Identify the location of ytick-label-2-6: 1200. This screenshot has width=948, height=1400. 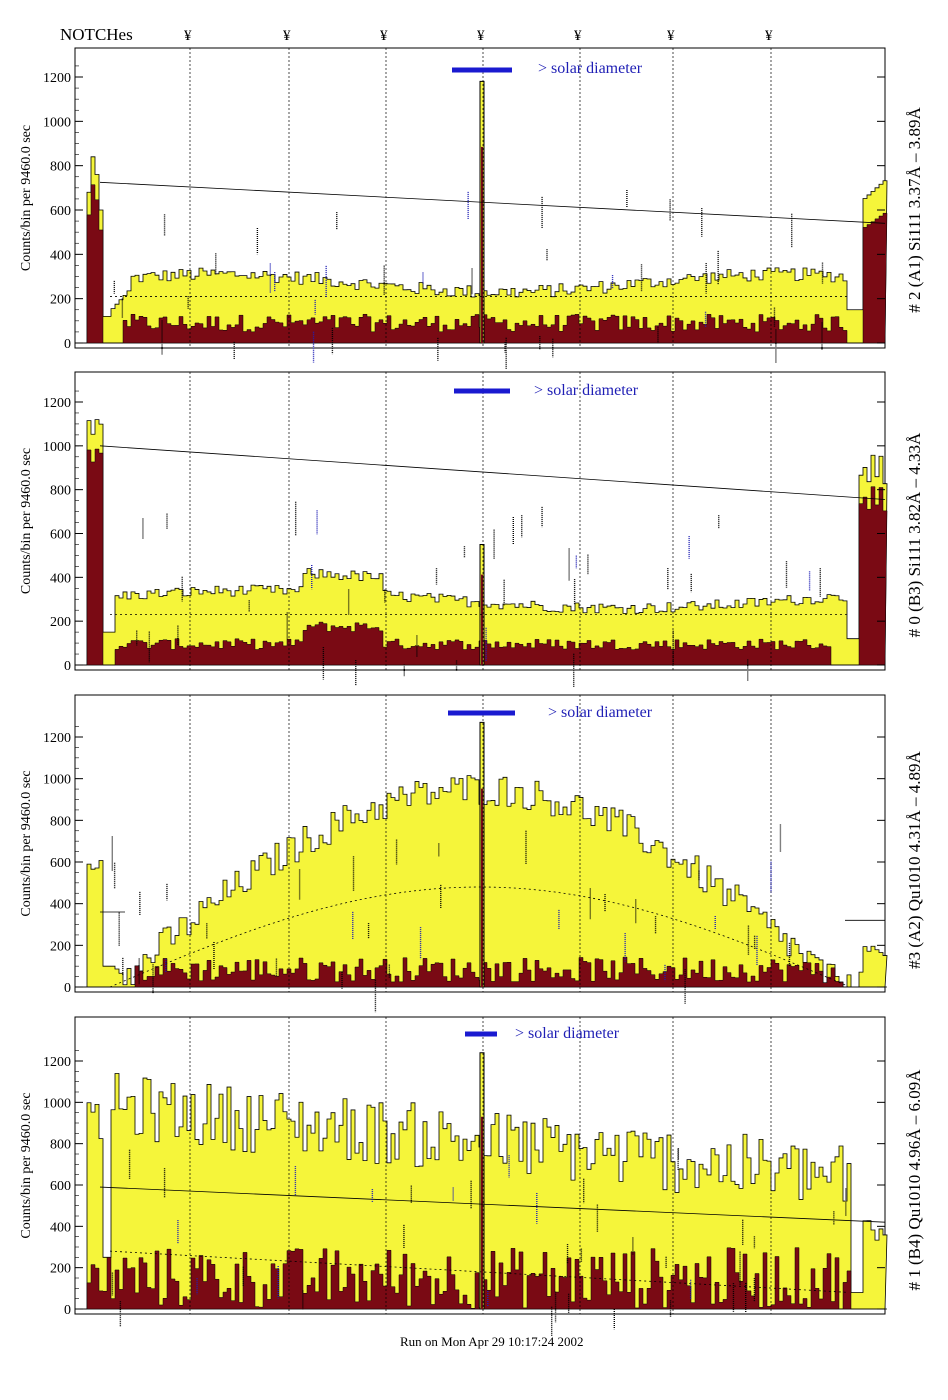
(57, 738).